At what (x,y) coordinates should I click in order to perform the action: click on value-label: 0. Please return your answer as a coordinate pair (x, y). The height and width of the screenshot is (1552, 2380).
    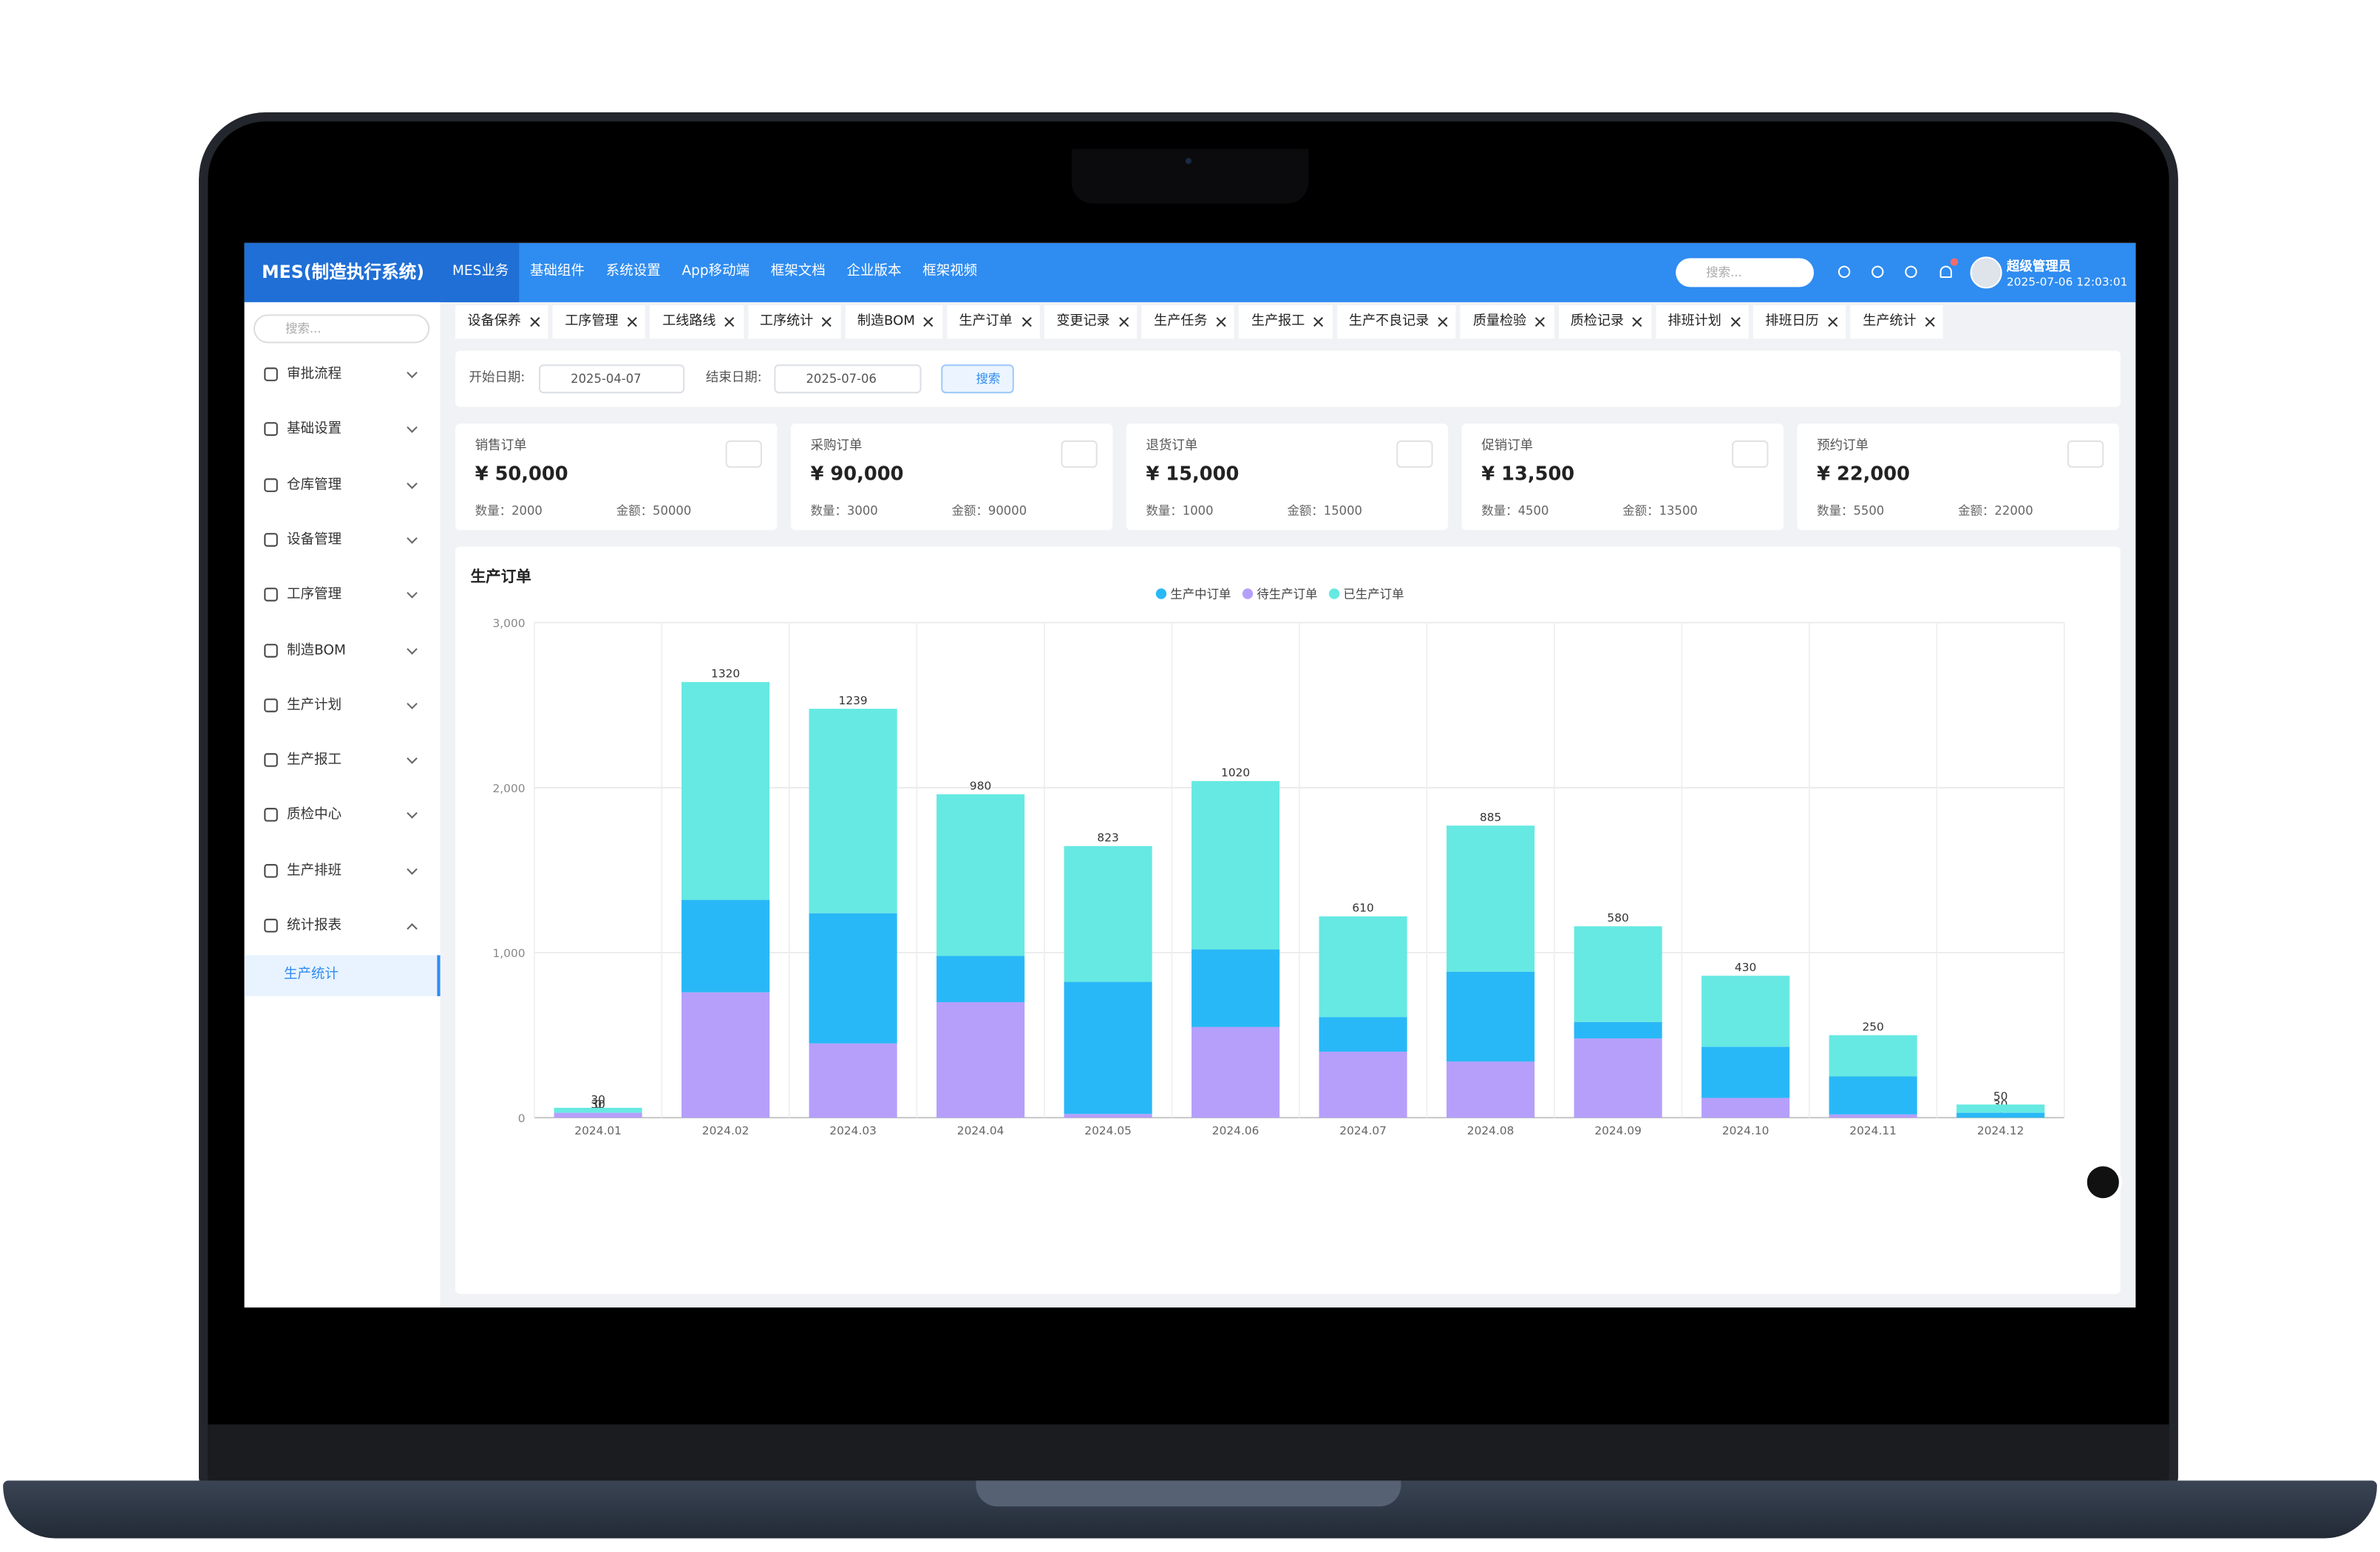
    Looking at the image, I should click on (598, 1104).